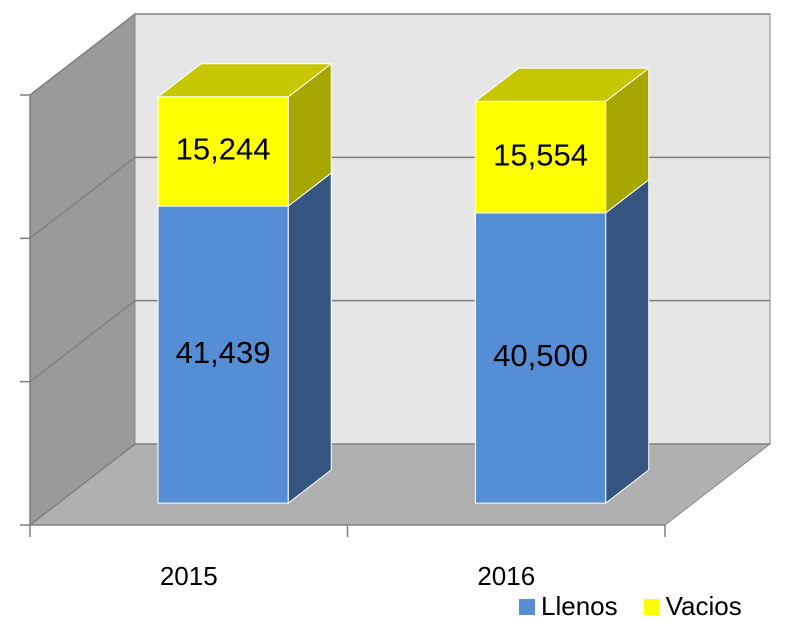 The image size is (798, 623). Describe the element at coordinates (400, 484) in the screenshot. I see `floor` at that location.